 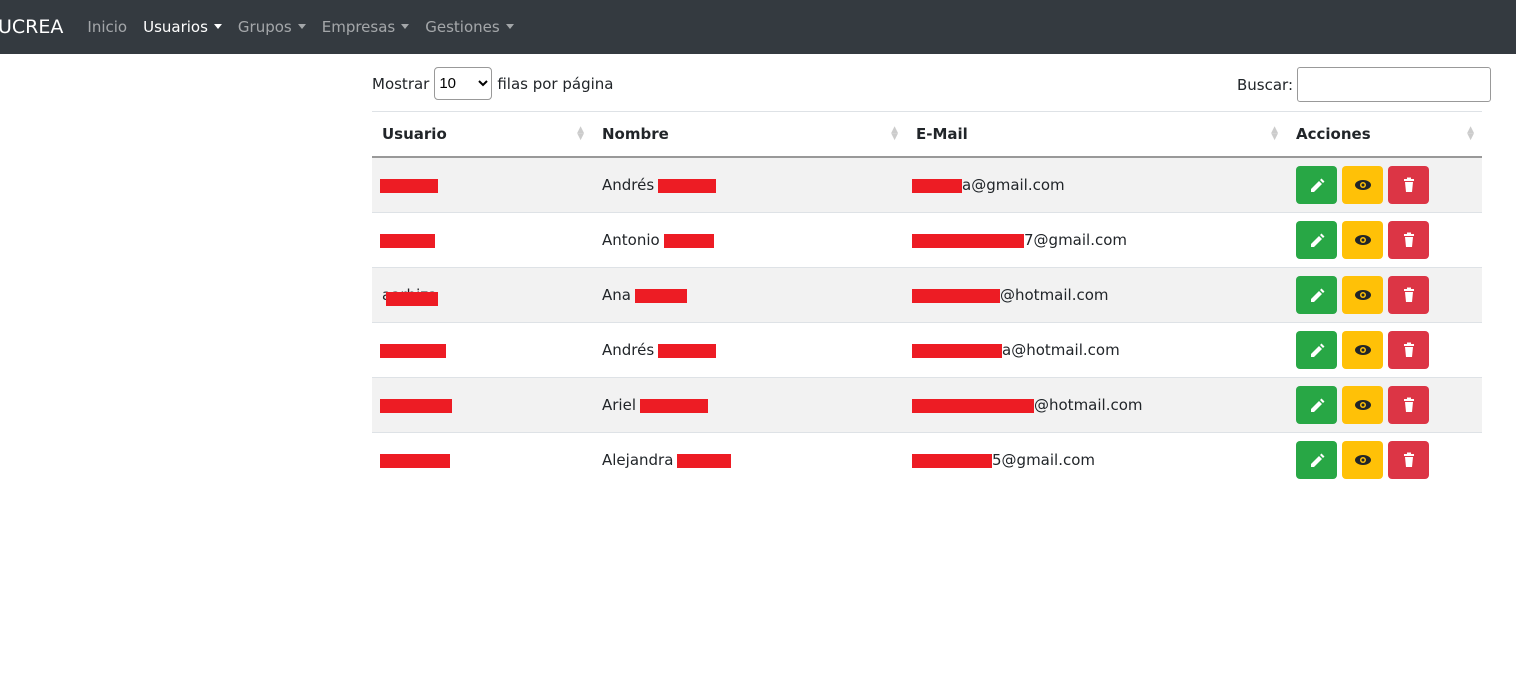 I want to click on page-size-select: 10, so click(x=463, y=83).